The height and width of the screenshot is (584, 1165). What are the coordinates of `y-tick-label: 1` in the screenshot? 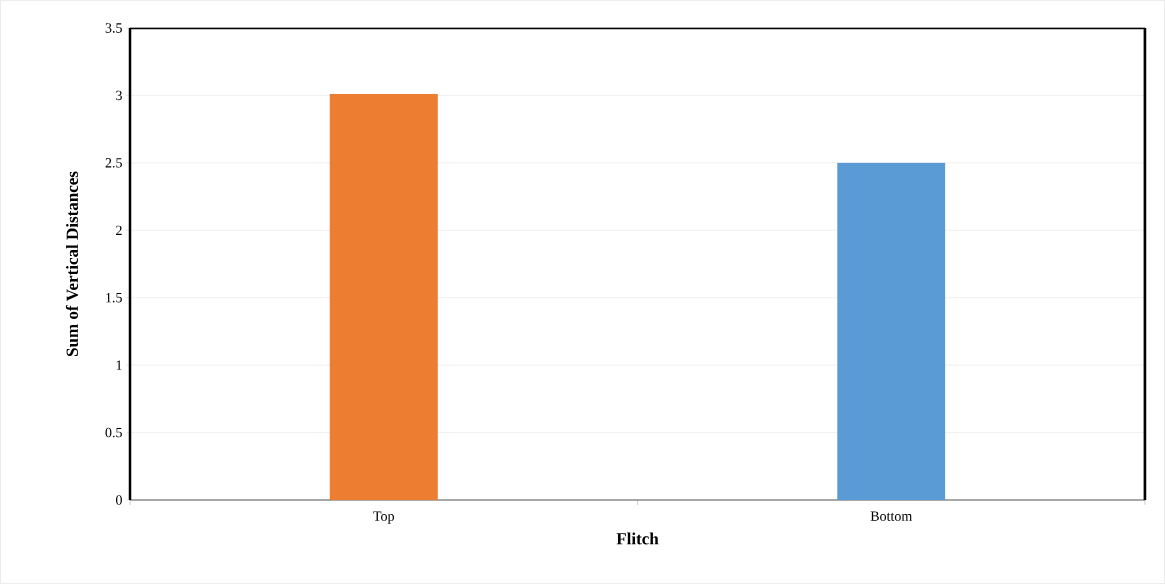 It's located at (119, 365).